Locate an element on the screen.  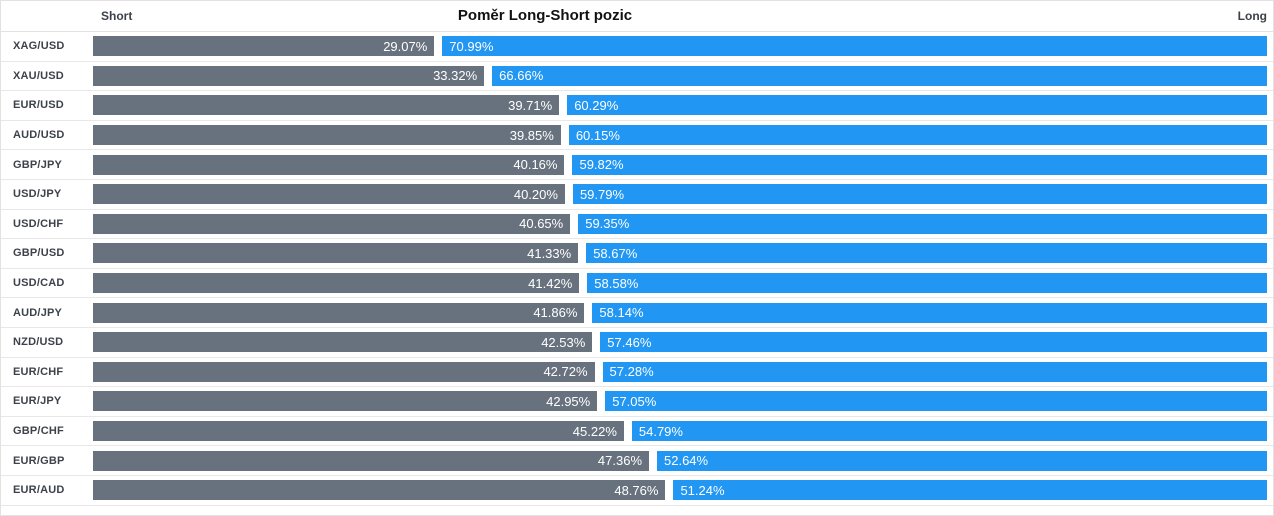
short-bar: 33.32% is located at coordinates (289, 75).